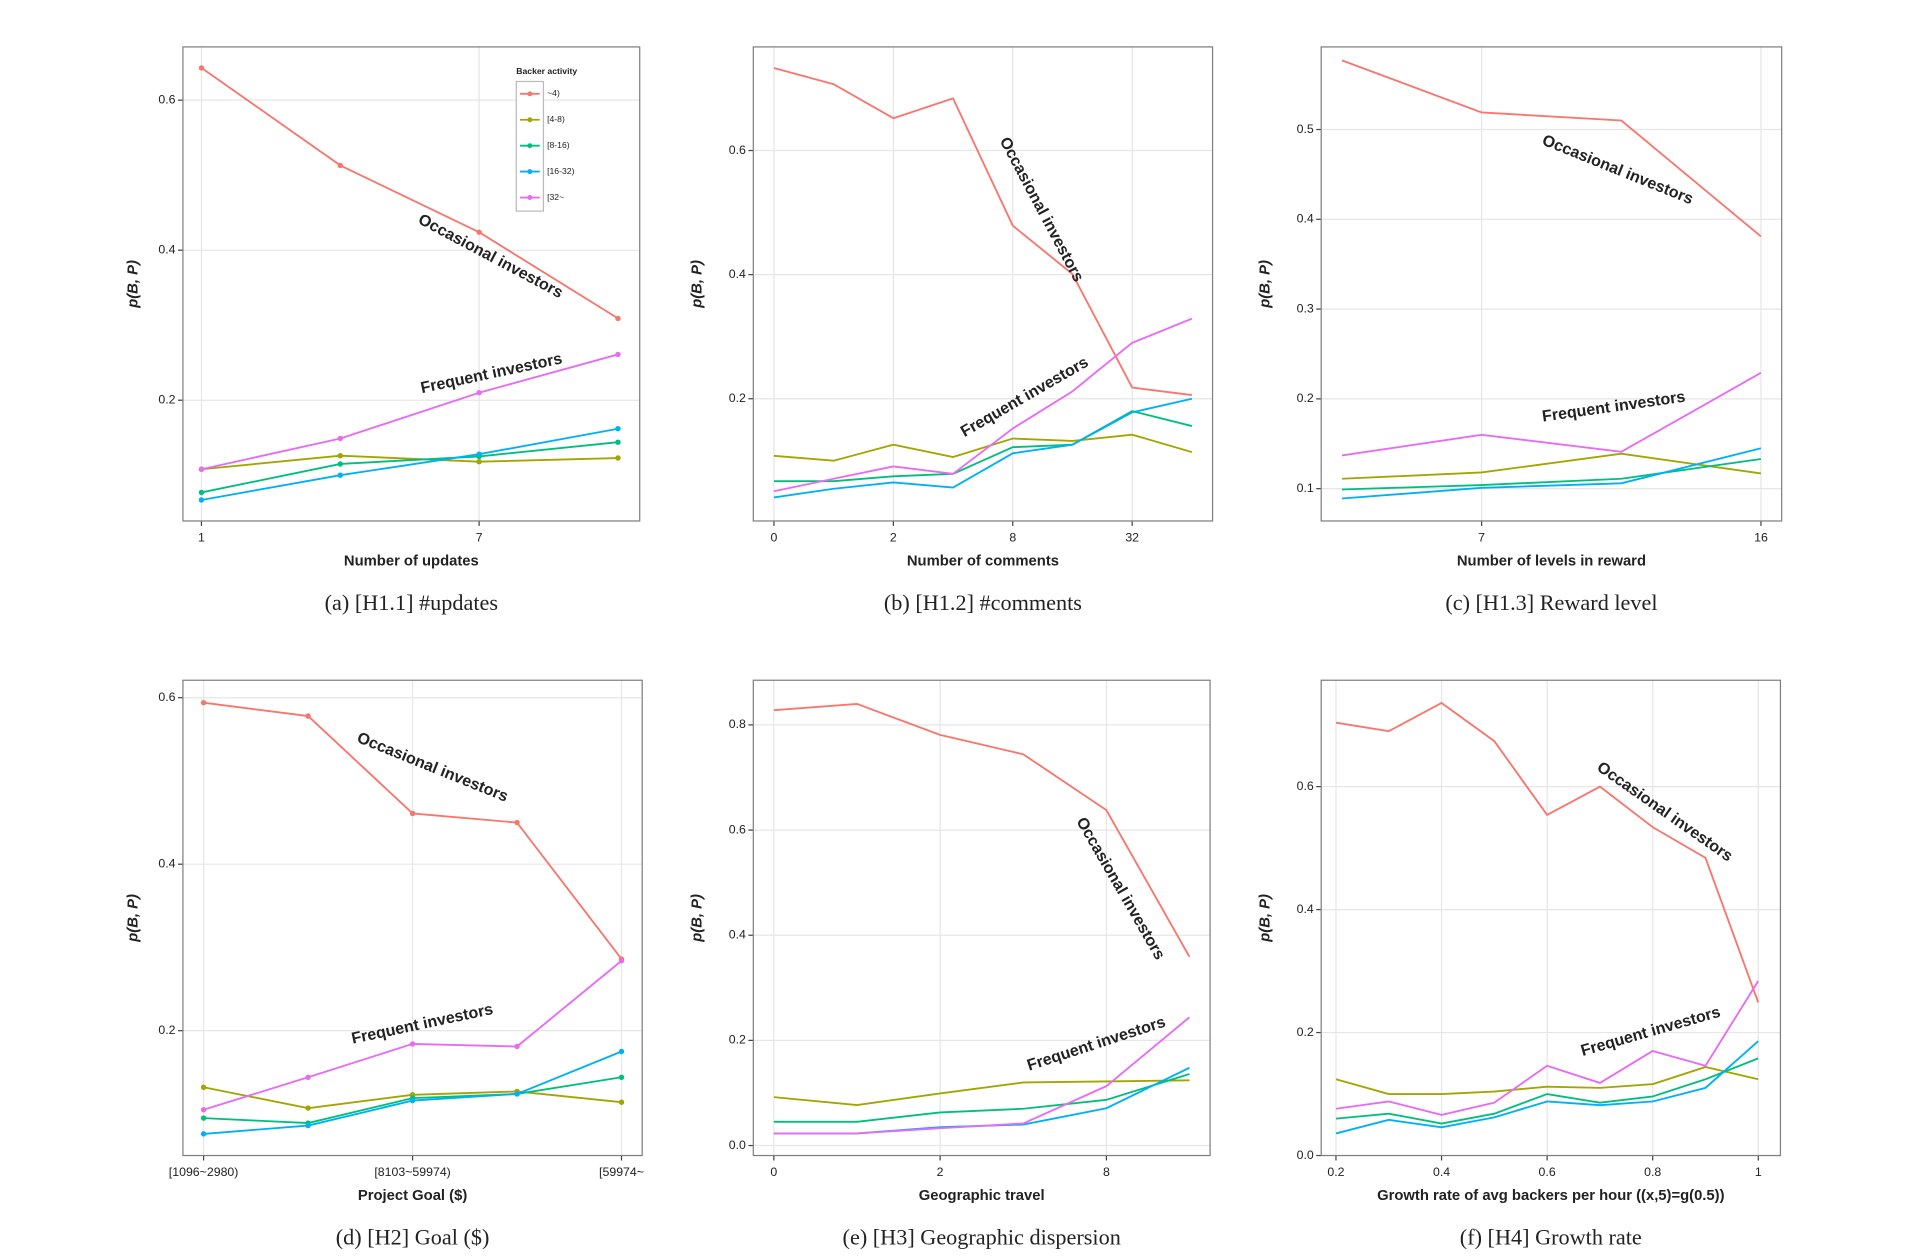 The width and height of the screenshot is (1914, 1258). What do you see at coordinates (412, 1172) in the screenshot?
I see `x-tick-label: [8103~59974)` at bounding box center [412, 1172].